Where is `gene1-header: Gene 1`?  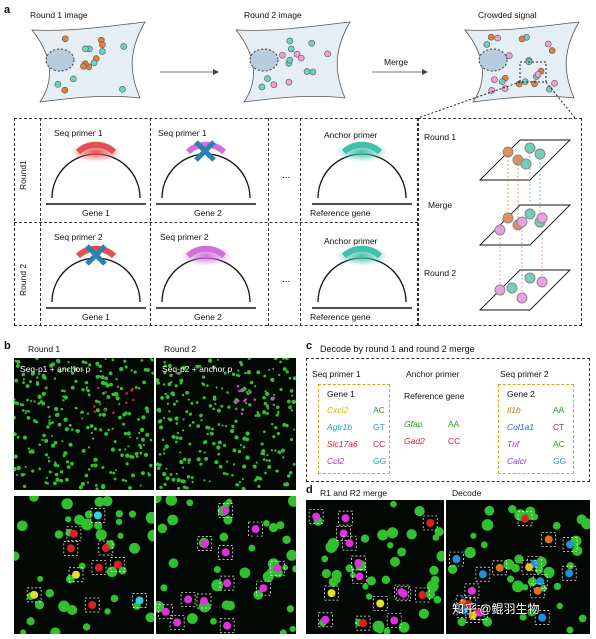 gene1-header: Gene 1 is located at coordinates (341, 394).